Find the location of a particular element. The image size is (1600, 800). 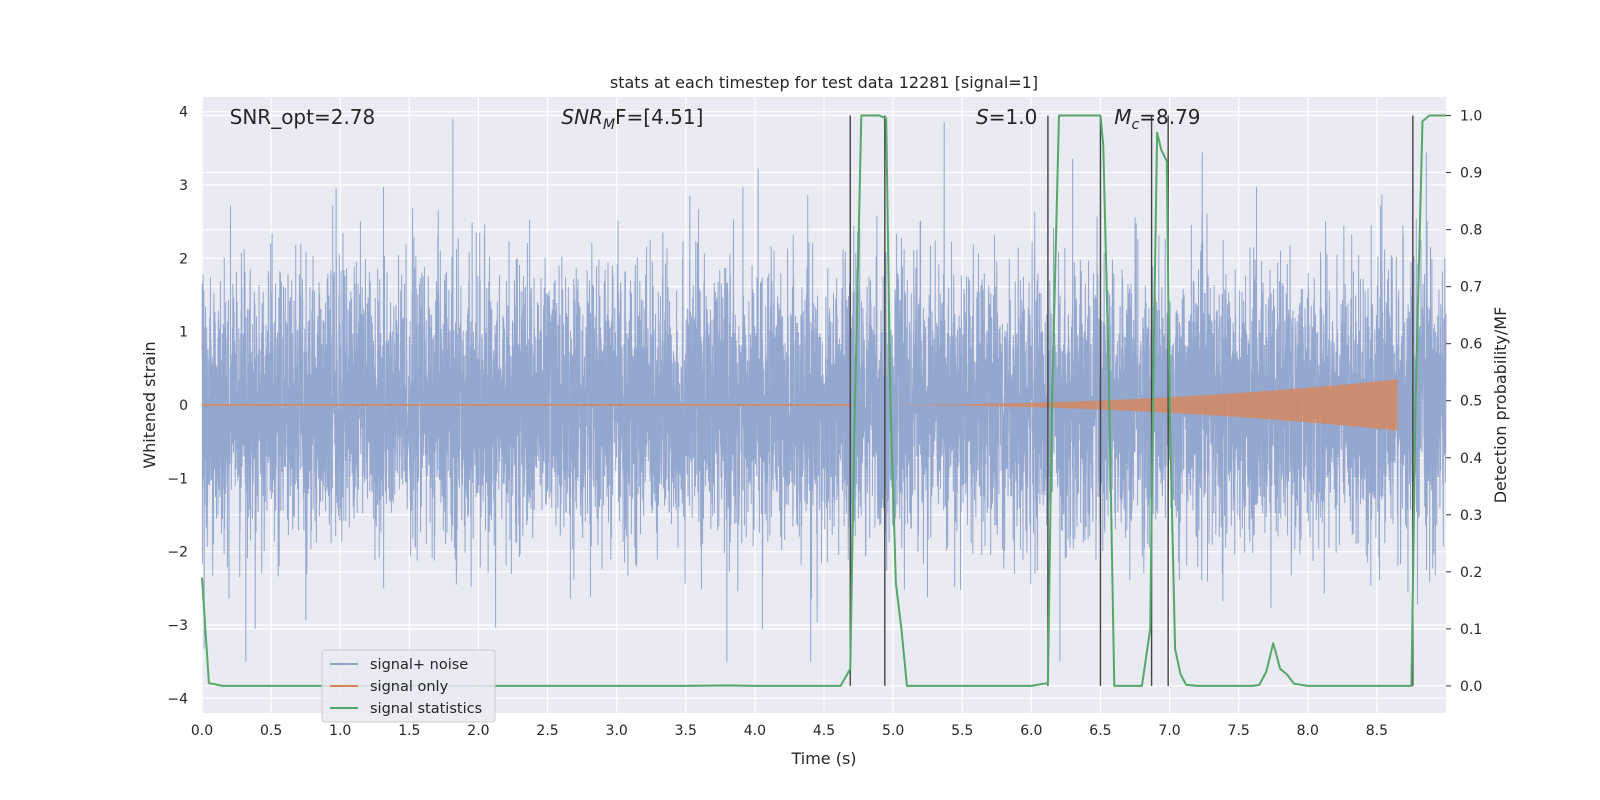

y-tick-label: −4 is located at coordinates (177, 699).